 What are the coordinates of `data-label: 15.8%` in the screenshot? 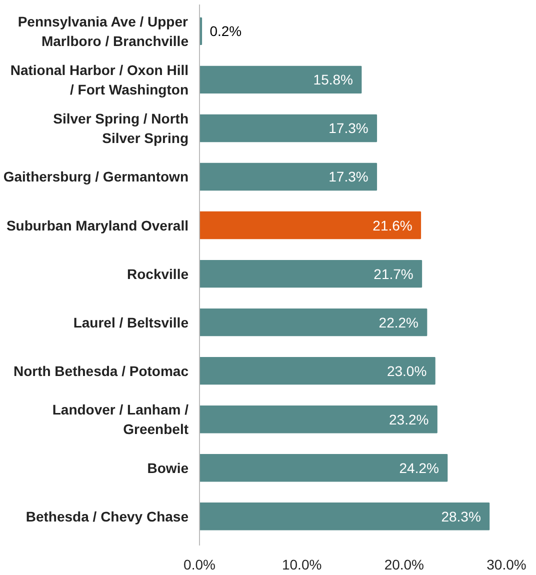 It's located at (333, 80).